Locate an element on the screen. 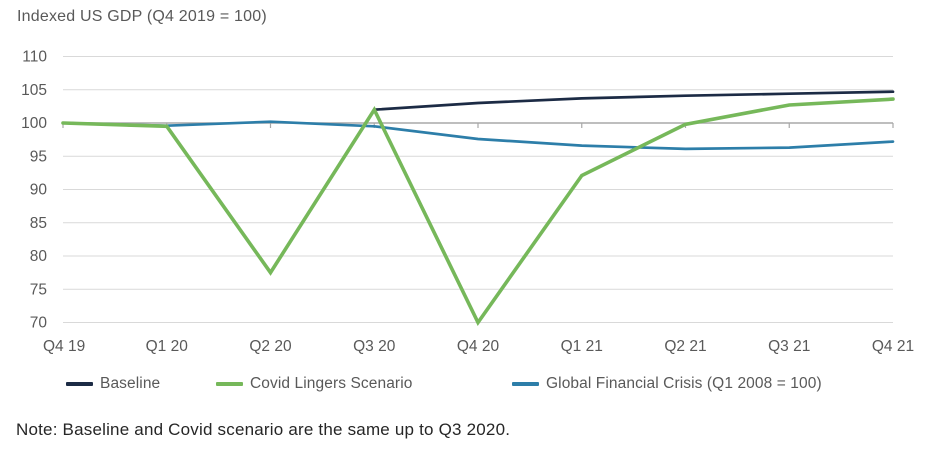 This screenshot has width=935, height=460. legend-label: Covid Lingers Scenario is located at coordinates (331, 383).